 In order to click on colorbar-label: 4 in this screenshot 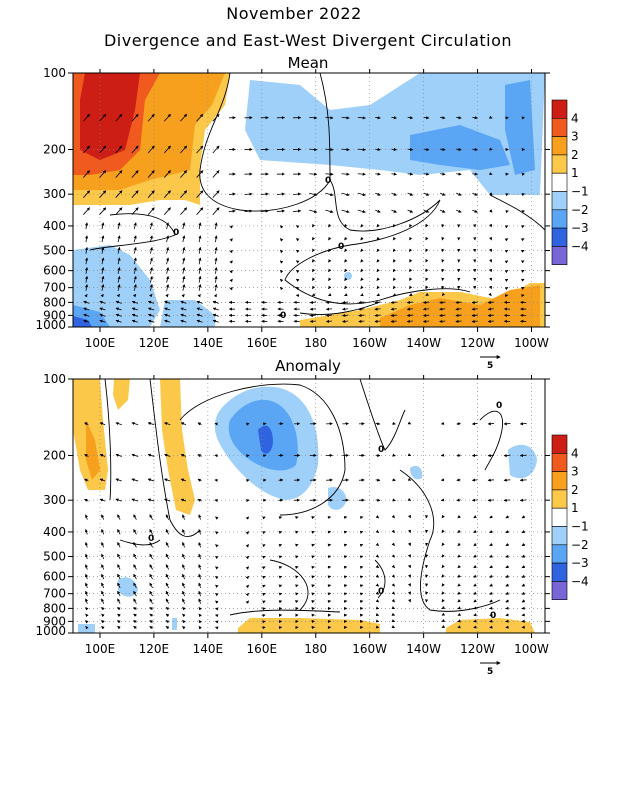, I will do `click(575, 118)`.